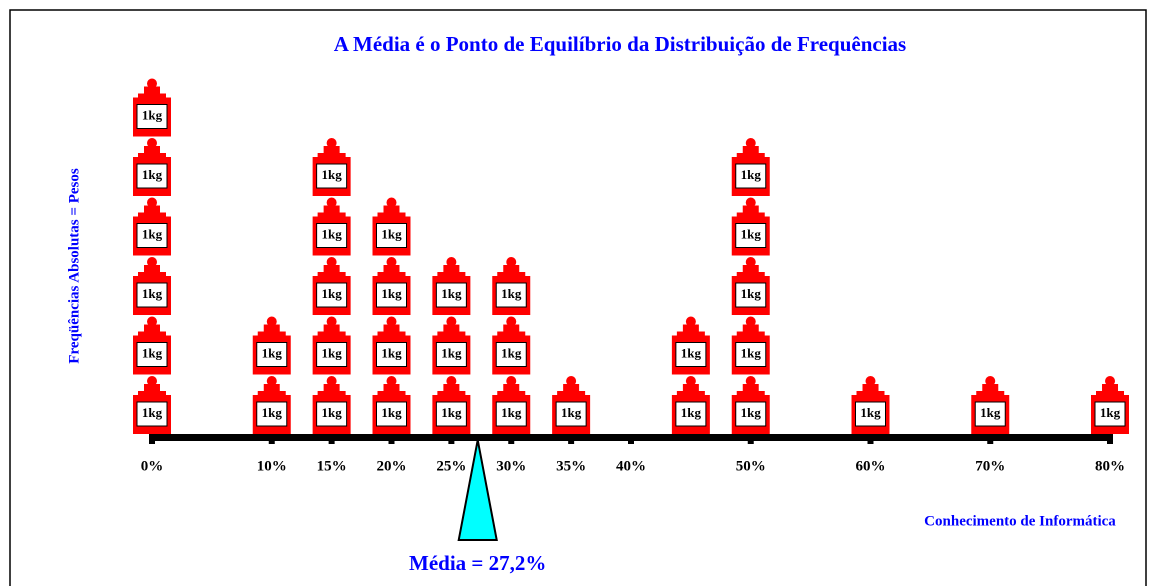  I want to click on weight-stack: 1kg 1kg 1kg 1kg 1kg, so click(331, 286).